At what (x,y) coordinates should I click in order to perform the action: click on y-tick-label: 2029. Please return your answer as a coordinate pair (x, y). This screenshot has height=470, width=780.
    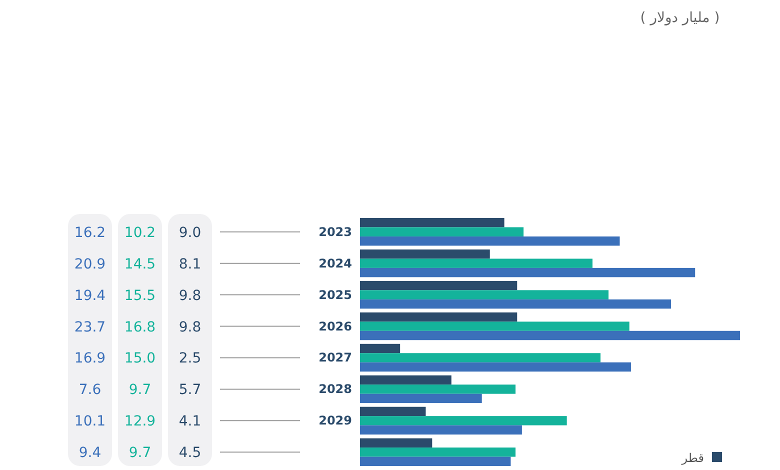
    Looking at the image, I should click on (335, 421).